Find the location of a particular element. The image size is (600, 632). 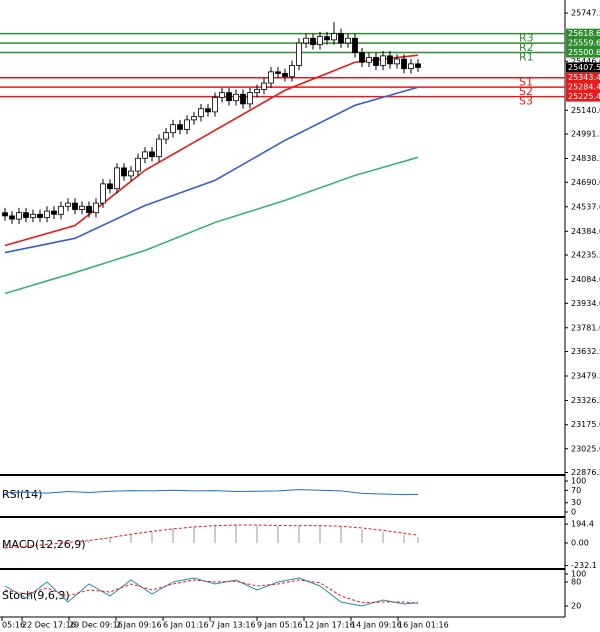

y-tick-label: 25747.5 is located at coordinates (585, 13).